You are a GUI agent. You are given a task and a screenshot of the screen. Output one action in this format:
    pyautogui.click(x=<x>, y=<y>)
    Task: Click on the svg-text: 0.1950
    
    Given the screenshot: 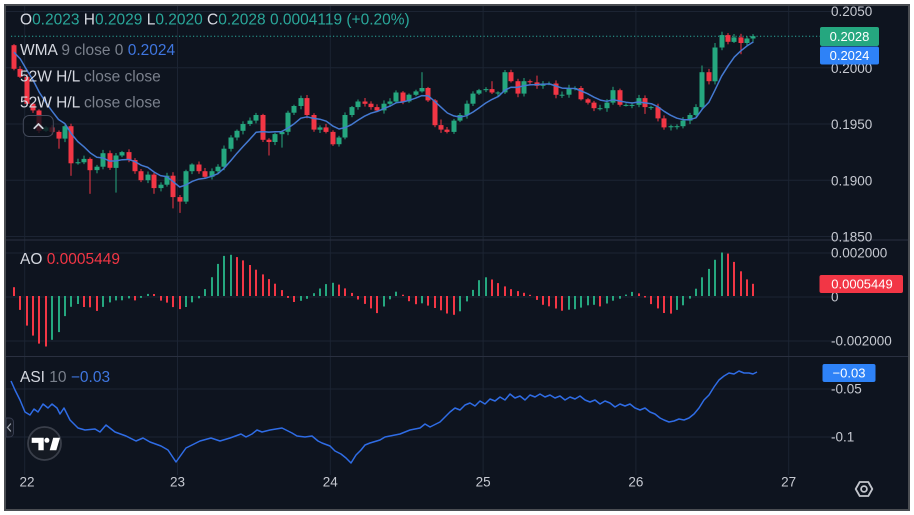 What is the action you would take?
    pyautogui.click(x=851, y=124)
    